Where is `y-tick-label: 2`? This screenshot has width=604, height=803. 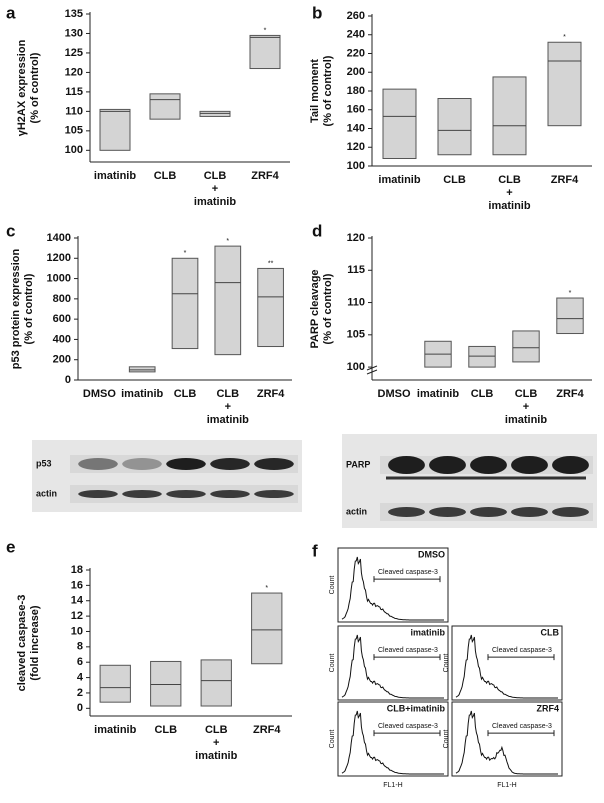 y-tick-label: 2 is located at coordinates (80, 693).